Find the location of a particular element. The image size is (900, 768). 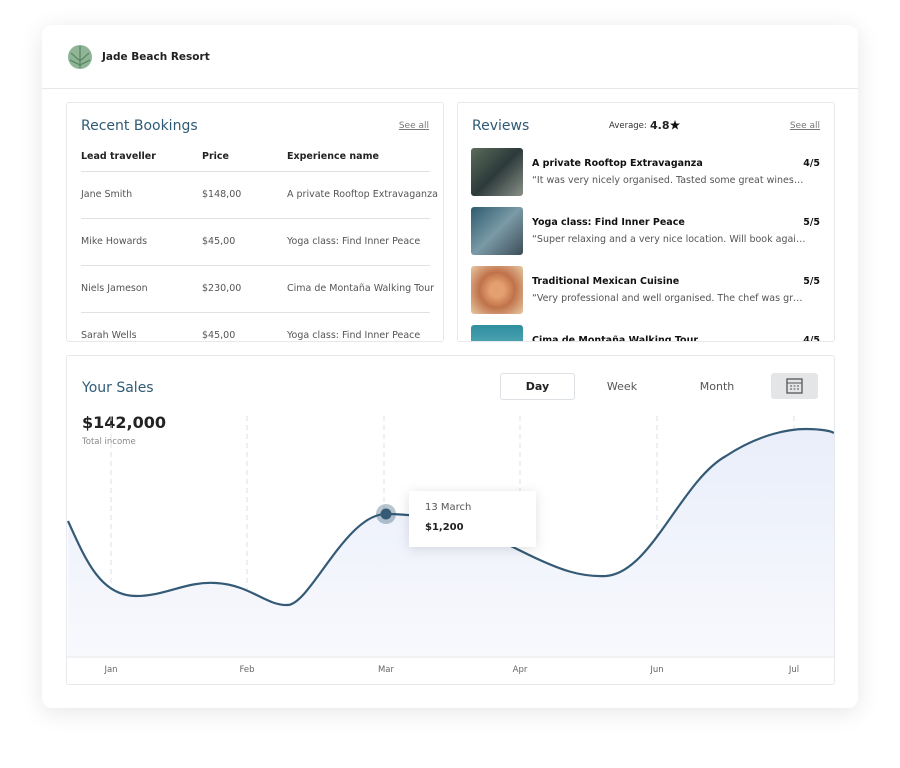

review-title: A private Rooftop Extravaganza is located at coordinates (617, 163).